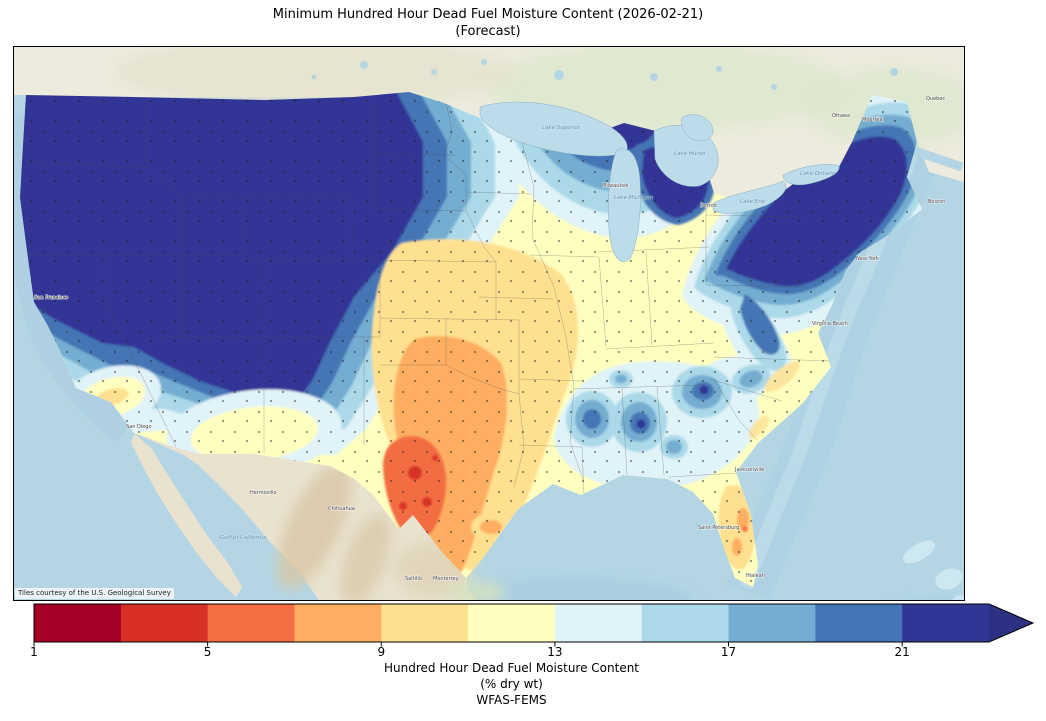 The height and width of the screenshot is (721, 1046). What do you see at coordinates (511, 668) in the screenshot?
I see `colorbar-axis-label: Hundred Hour Dead Fuel Moisture Content` at bounding box center [511, 668].